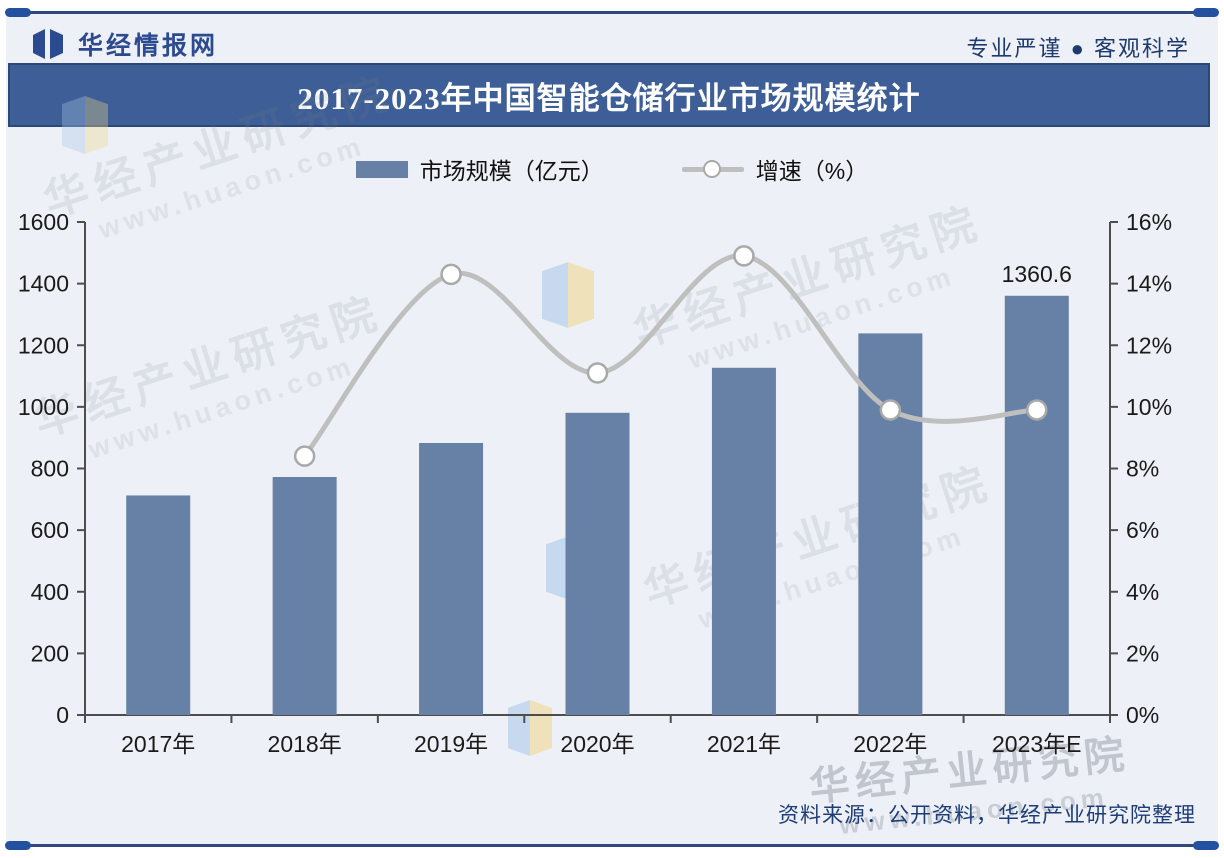 The width and height of the screenshot is (1224, 858). What do you see at coordinates (1206, 845) in the screenshot?
I see `bottom-divider-right-cap` at bounding box center [1206, 845].